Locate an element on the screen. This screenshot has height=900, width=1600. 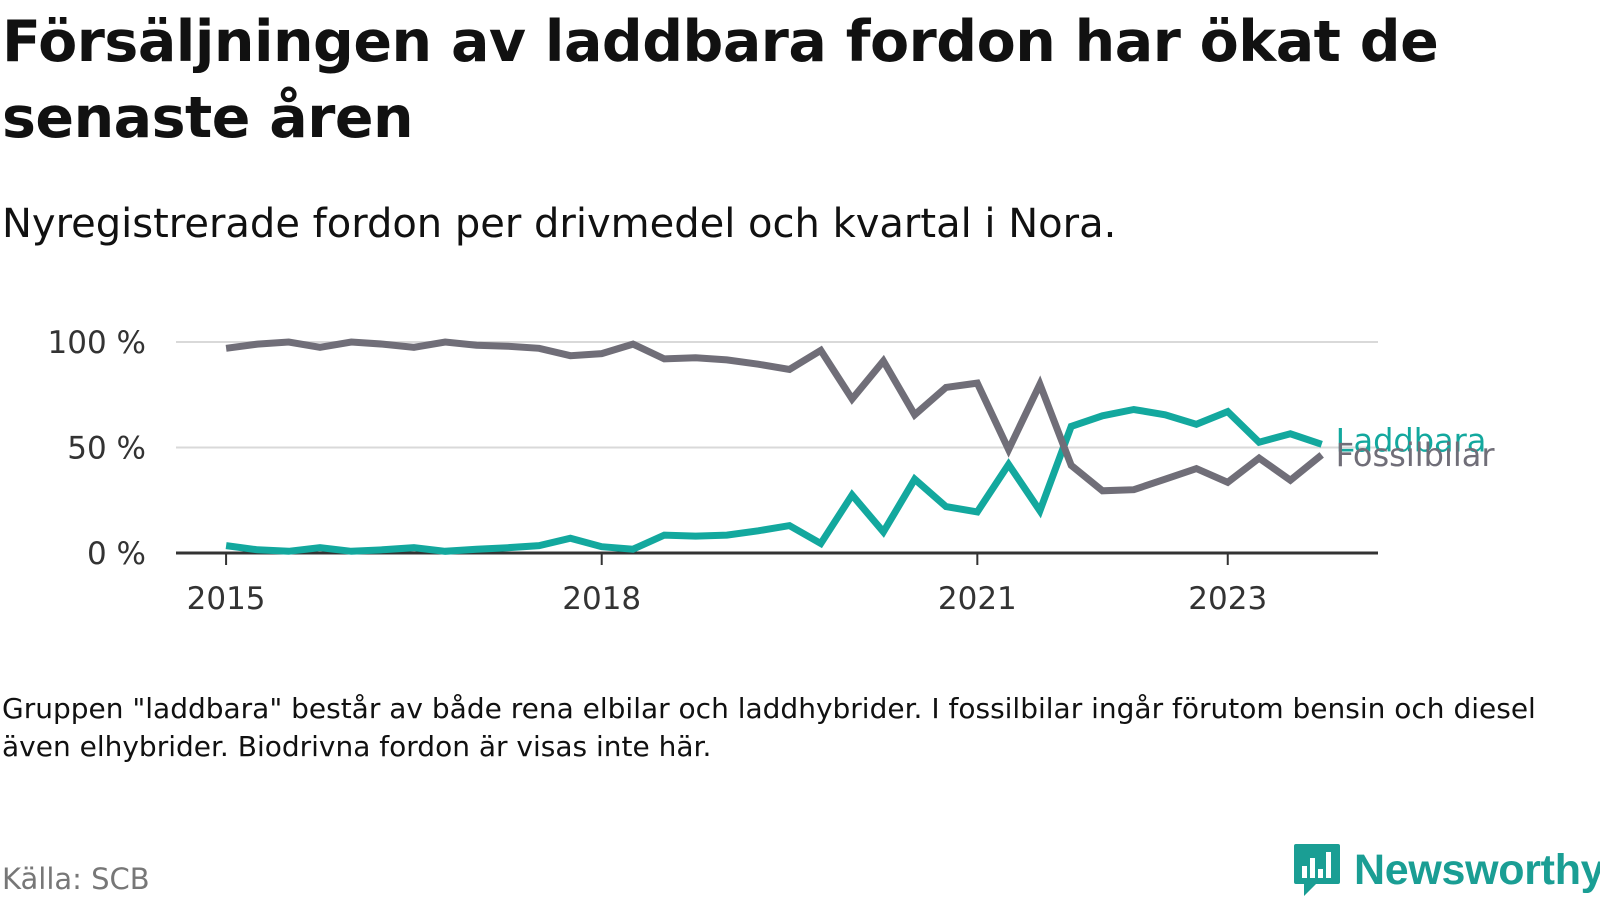
series-label-fossilbilar: Fossilbilar is located at coordinates (1416, 455).